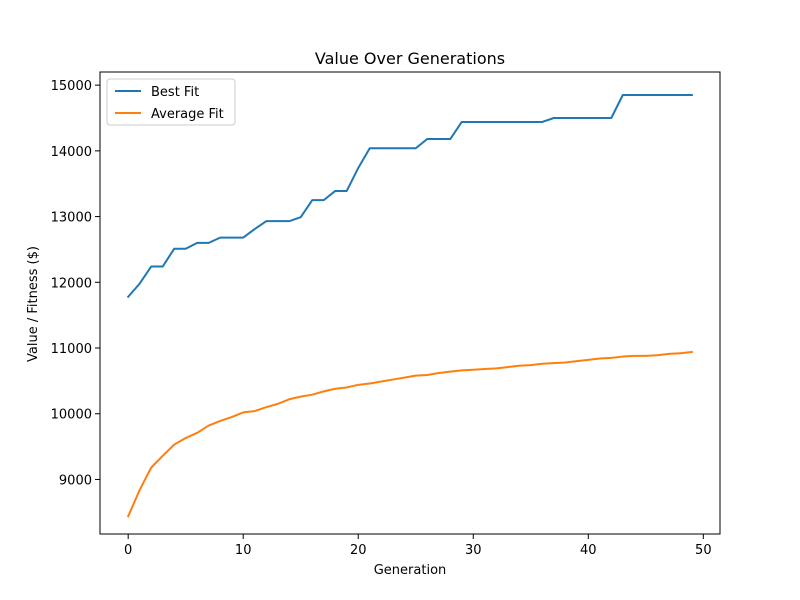  I want to click on y-tick-label: 9000, so click(75, 480).